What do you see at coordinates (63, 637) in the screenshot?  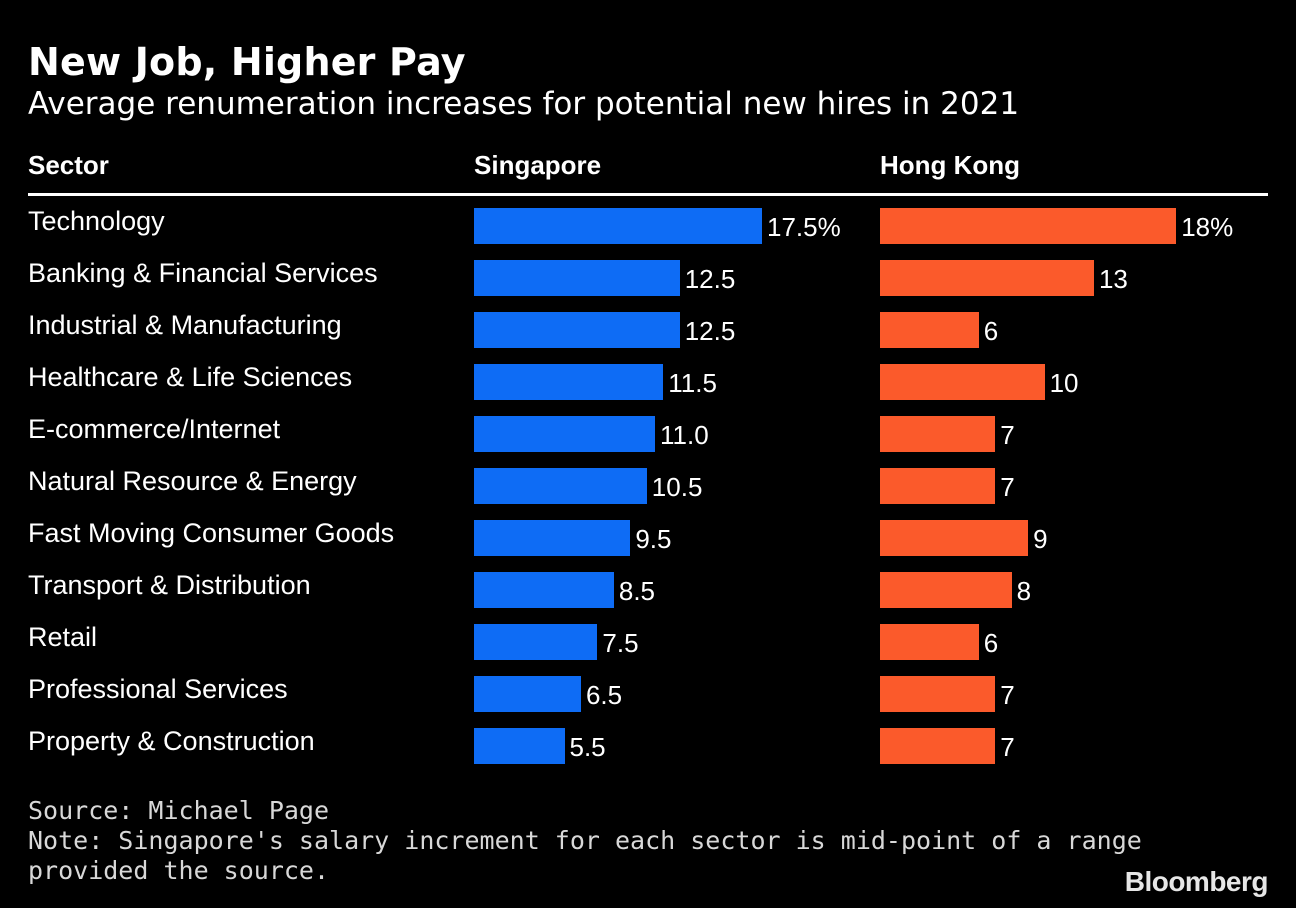 I see `sector-label: Retail` at bounding box center [63, 637].